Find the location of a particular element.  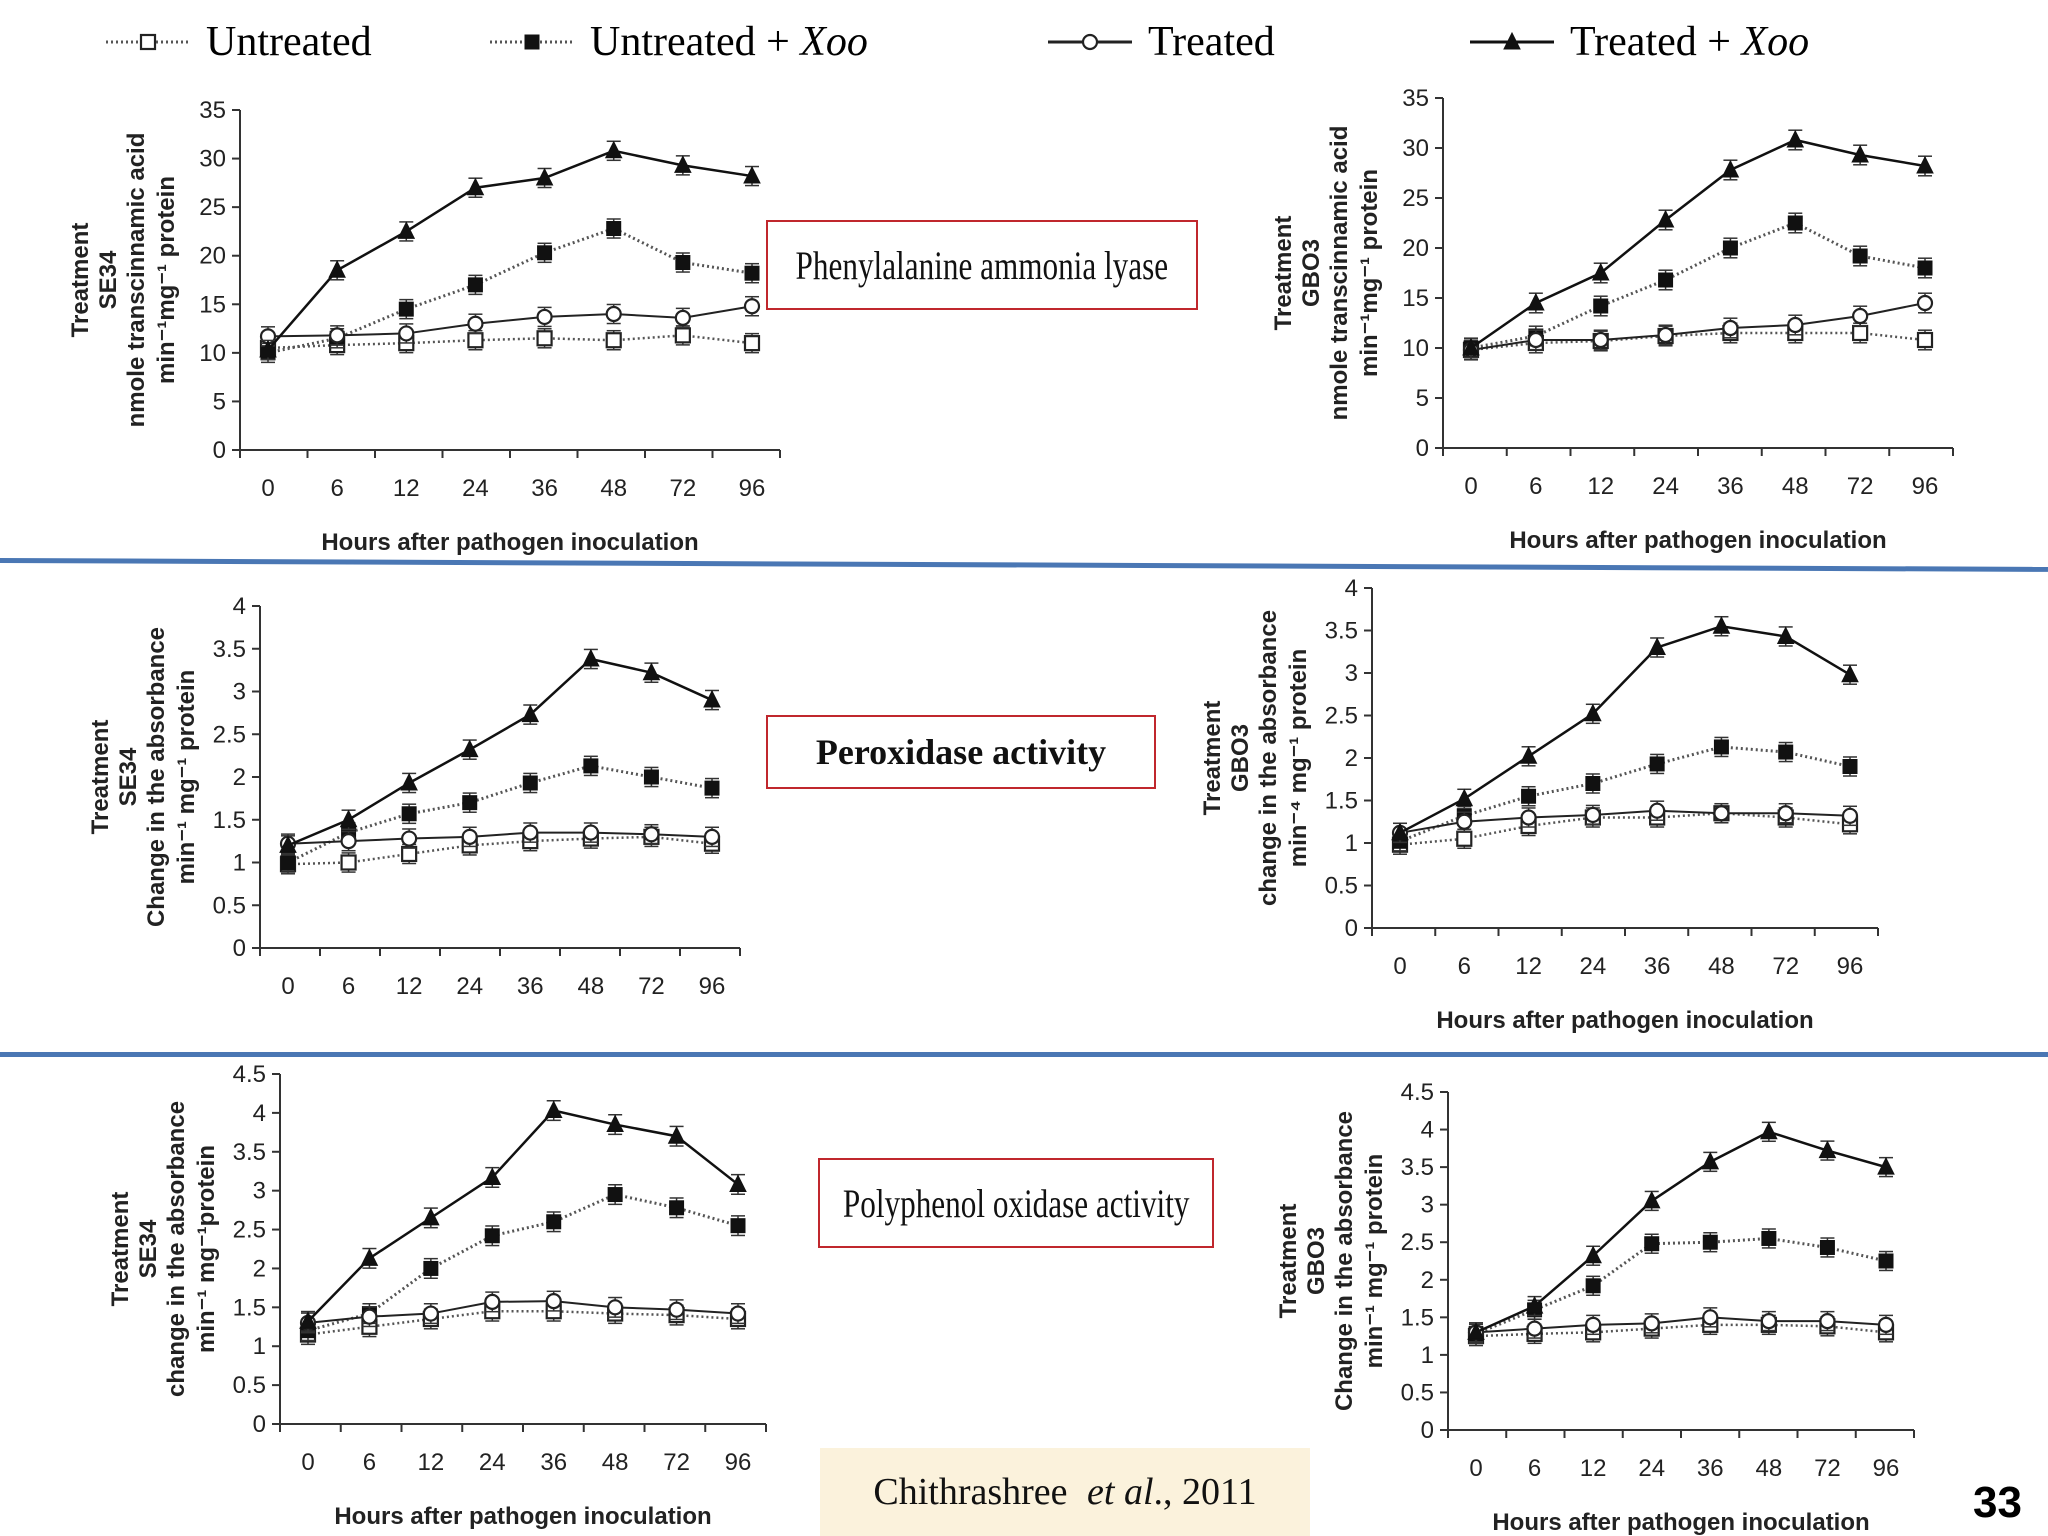

y-tick-label: 4.5 is located at coordinates (1417, 1092).